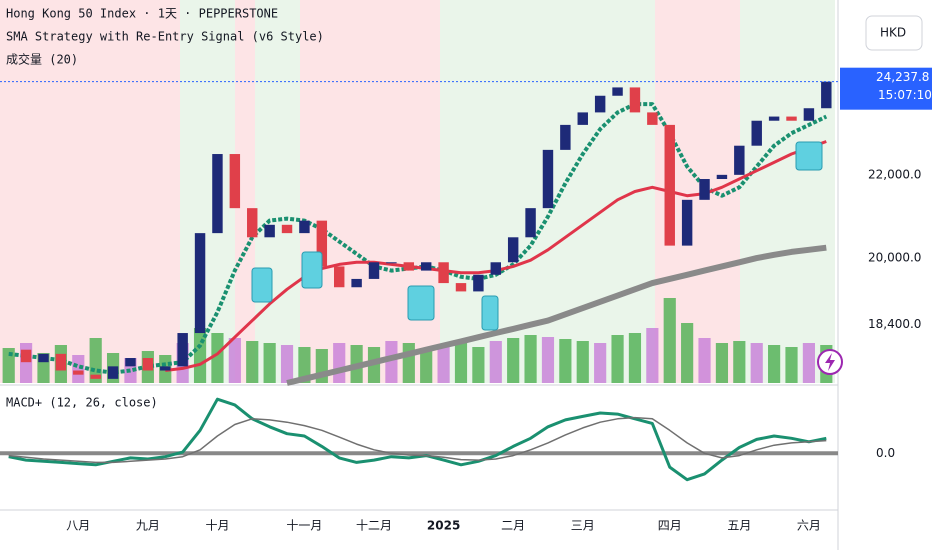 This screenshot has height=550, width=932. Describe the element at coordinates (78, 526) in the screenshot. I see `x-tick-label: 八月` at that location.